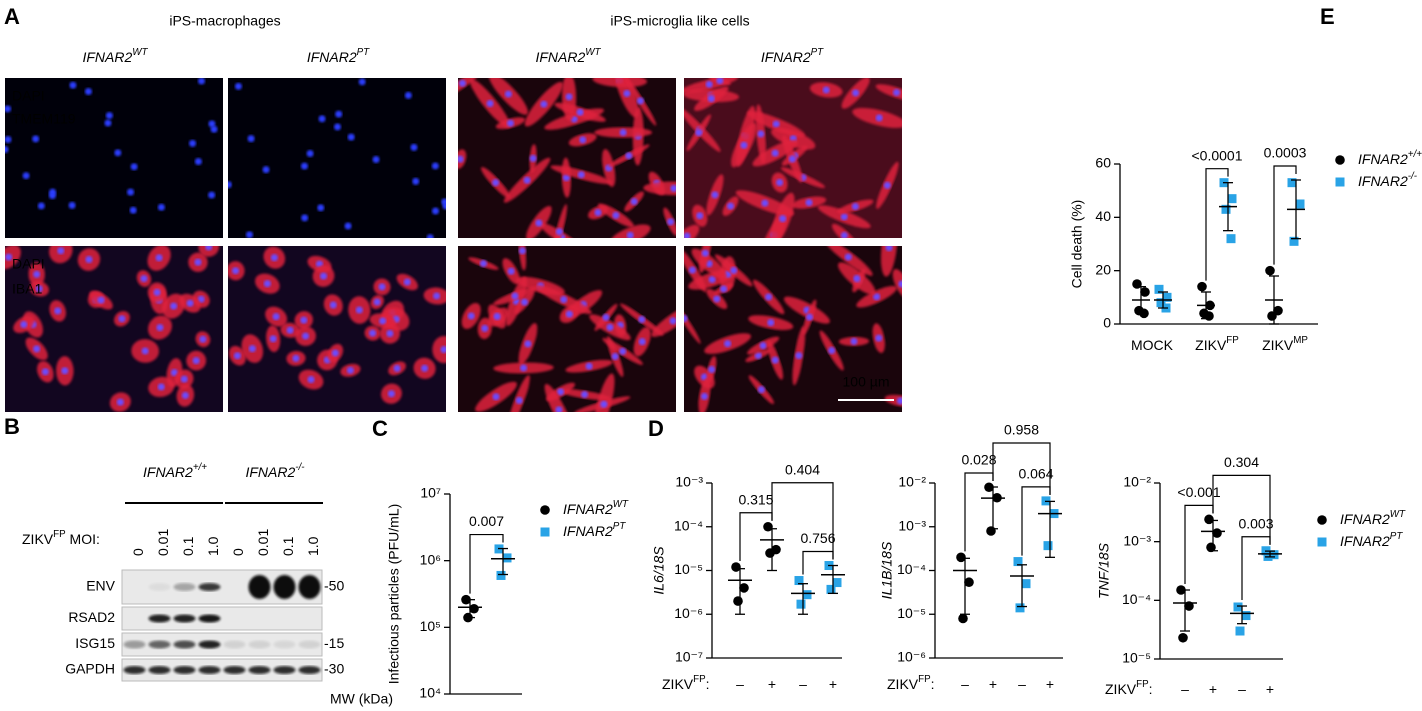 The image size is (1422, 711). Describe the element at coordinates (275, 471) in the screenshot. I see `genotype-label: IFNAR2-/-` at that location.